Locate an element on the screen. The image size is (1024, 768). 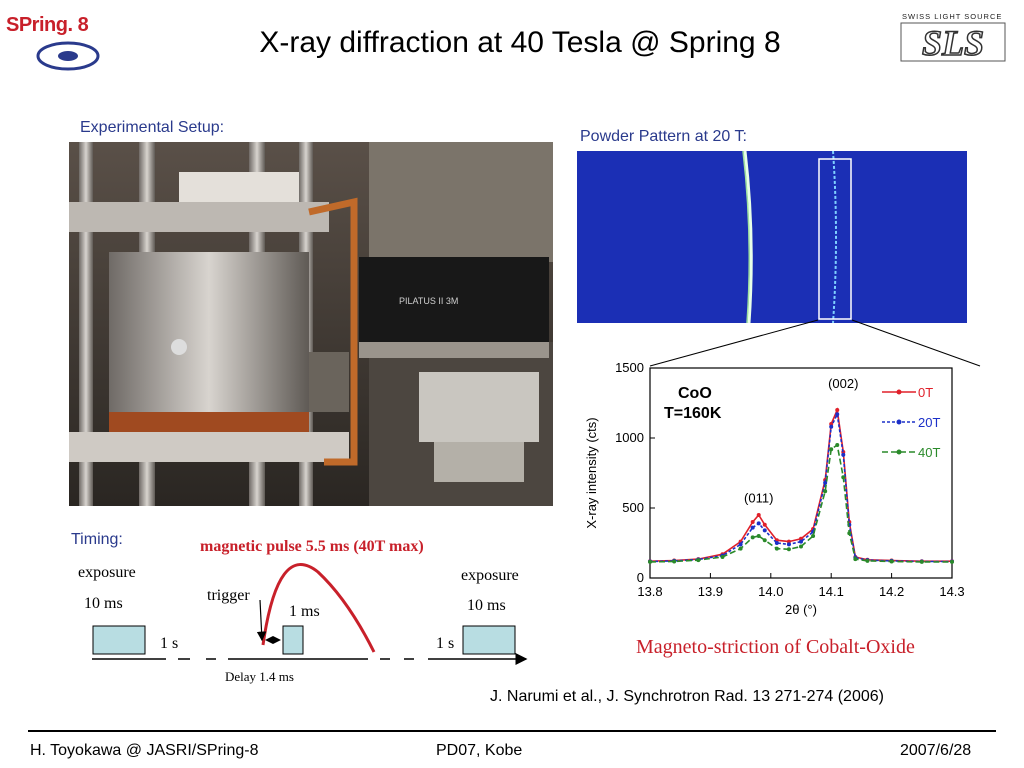
x-axis-label: 2θ (°) is located at coordinates (801, 609).